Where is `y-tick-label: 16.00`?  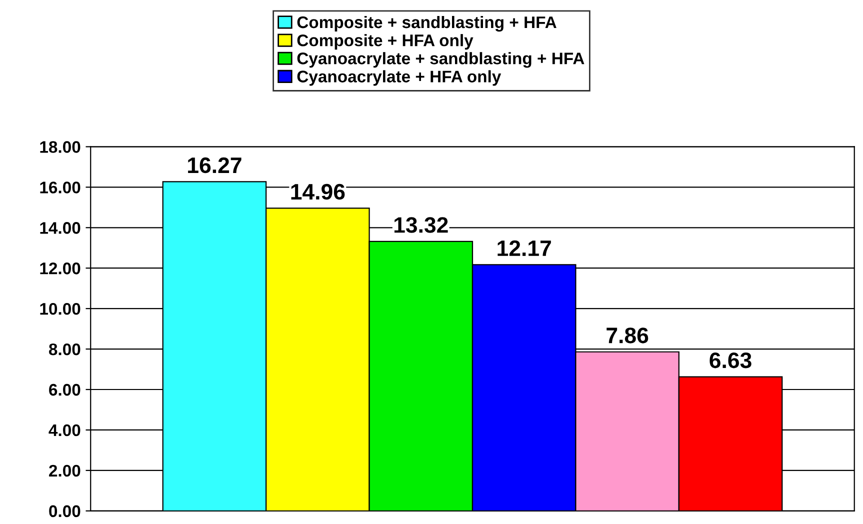 y-tick-label: 16.00 is located at coordinates (60, 188).